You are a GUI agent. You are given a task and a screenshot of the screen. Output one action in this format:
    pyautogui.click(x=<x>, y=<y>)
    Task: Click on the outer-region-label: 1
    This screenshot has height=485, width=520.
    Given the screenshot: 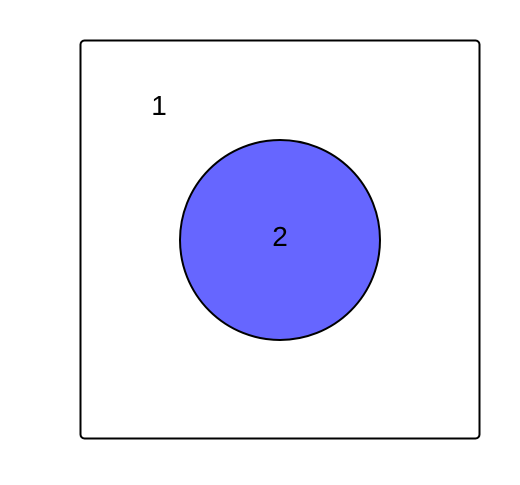 What is the action you would take?
    pyautogui.click(x=159, y=105)
    